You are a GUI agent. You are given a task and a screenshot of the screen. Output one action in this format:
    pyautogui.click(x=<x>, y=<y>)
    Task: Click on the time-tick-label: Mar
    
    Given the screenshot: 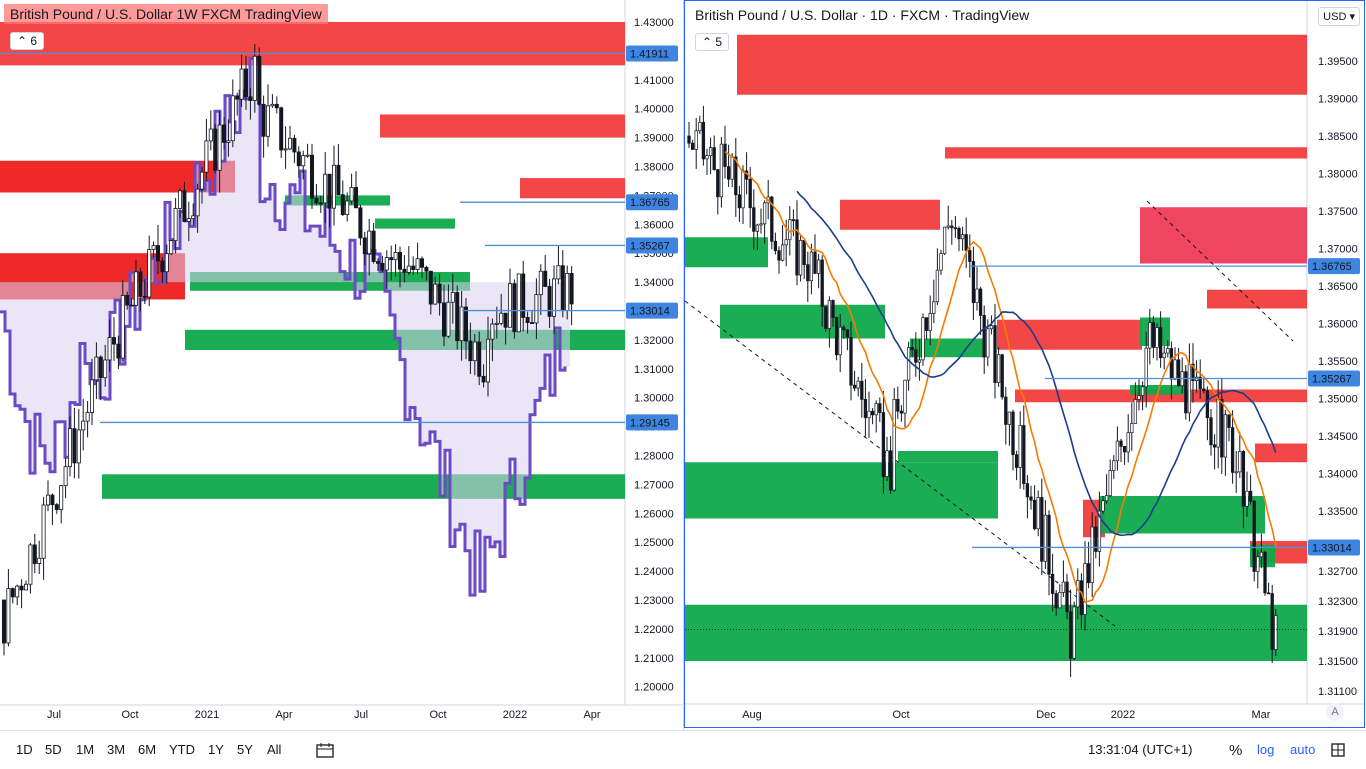 What is the action you would take?
    pyautogui.click(x=1261, y=715)
    